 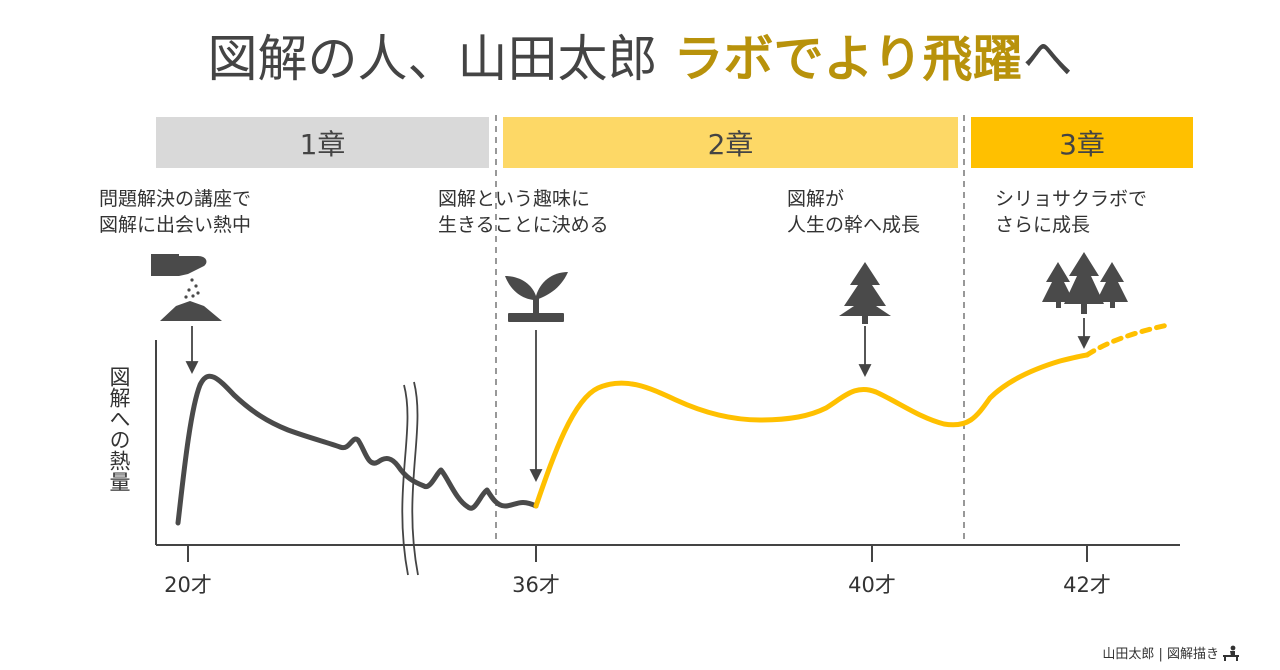 What do you see at coordinates (848, 59) in the screenshot?
I see `title-accent: ラボでより飛躍` at bounding box center [848, 59].